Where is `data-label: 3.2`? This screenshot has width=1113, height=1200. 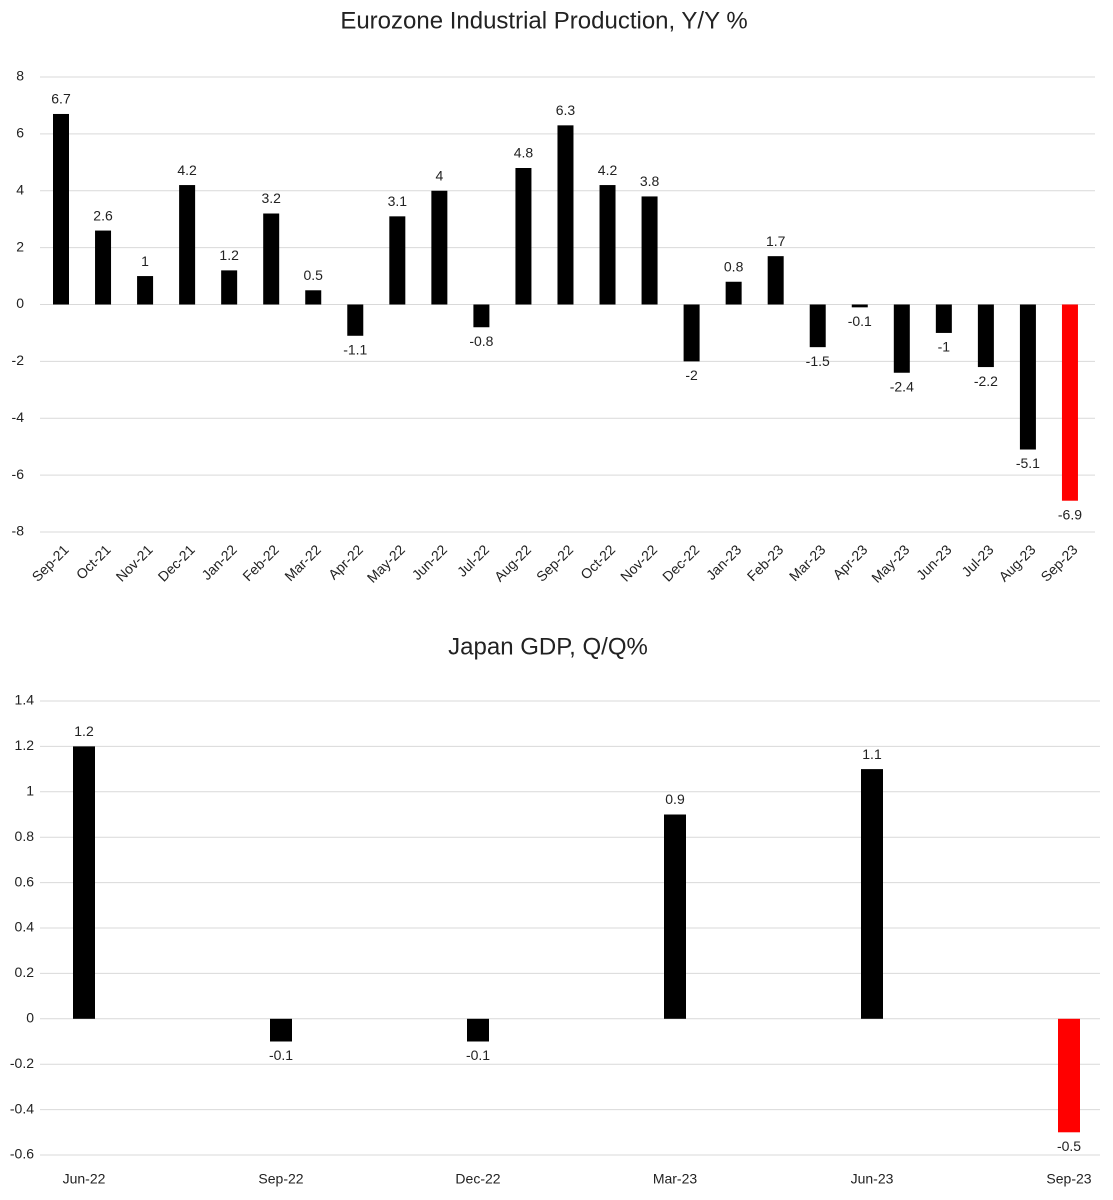 data-label: 3.2 is located at coordinates (271, 198).